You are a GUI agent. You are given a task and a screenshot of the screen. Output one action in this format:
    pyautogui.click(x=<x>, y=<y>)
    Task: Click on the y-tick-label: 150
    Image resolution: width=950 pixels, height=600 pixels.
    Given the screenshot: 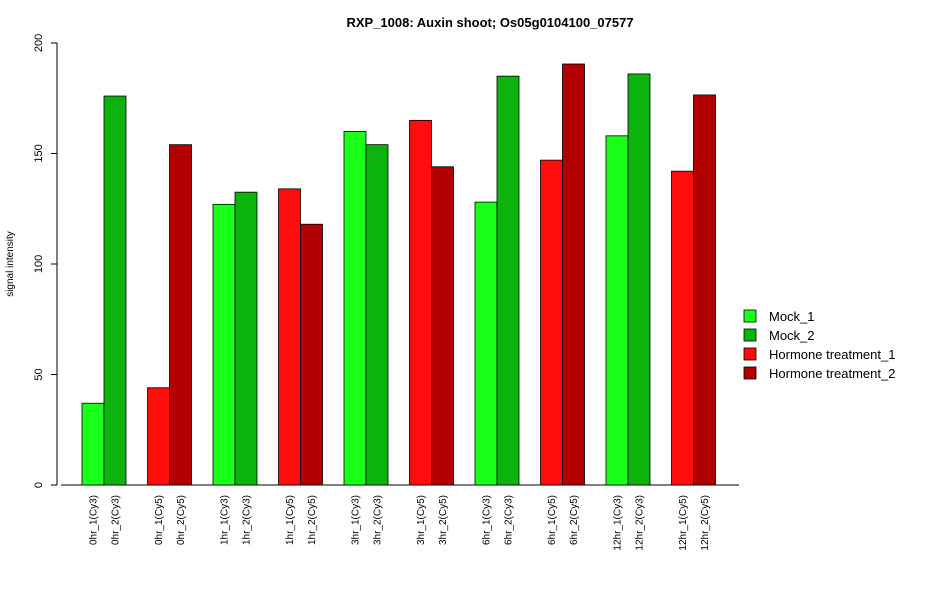 What is the action you would take?
    pyautogui.click(x=39, y=153)
    